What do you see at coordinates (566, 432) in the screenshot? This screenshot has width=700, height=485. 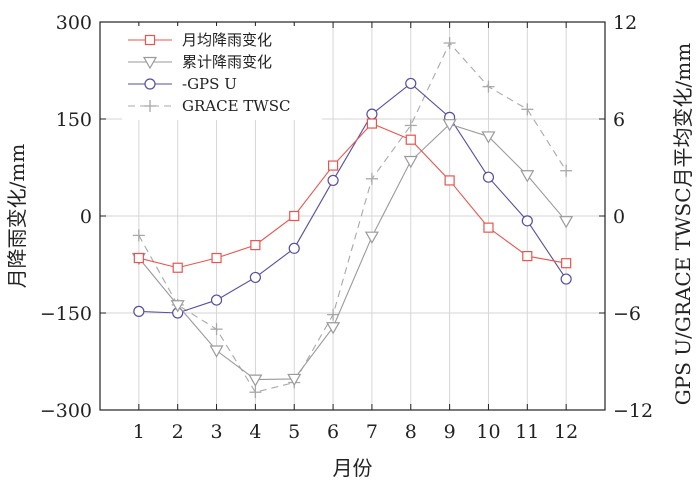 I see `x-tick-label: 12` at bounding box center [566, 432].